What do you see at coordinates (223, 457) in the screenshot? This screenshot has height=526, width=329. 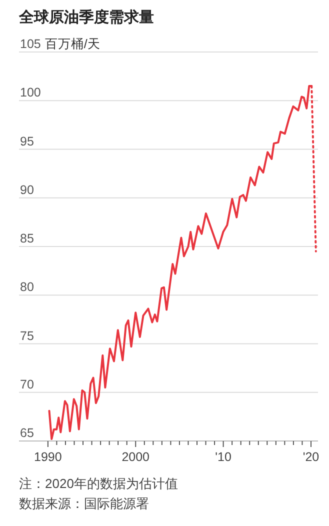 I see `x-tick-label: '10` at bounding box center [223, 457].